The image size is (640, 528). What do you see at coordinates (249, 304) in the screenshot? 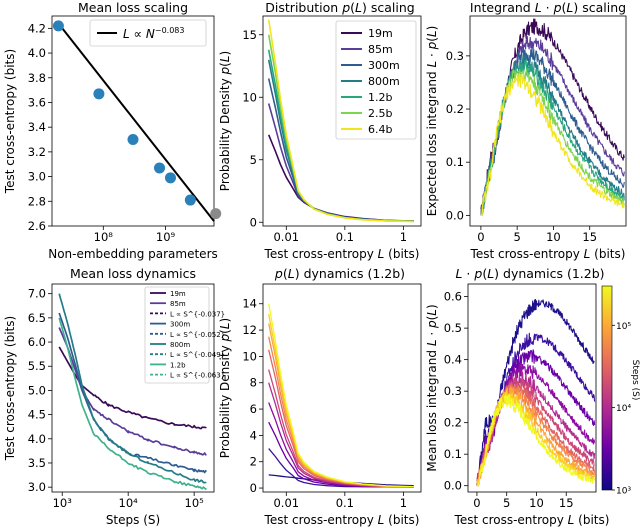
I see `y-tick-label: 14` at bounding box center [249, 304].